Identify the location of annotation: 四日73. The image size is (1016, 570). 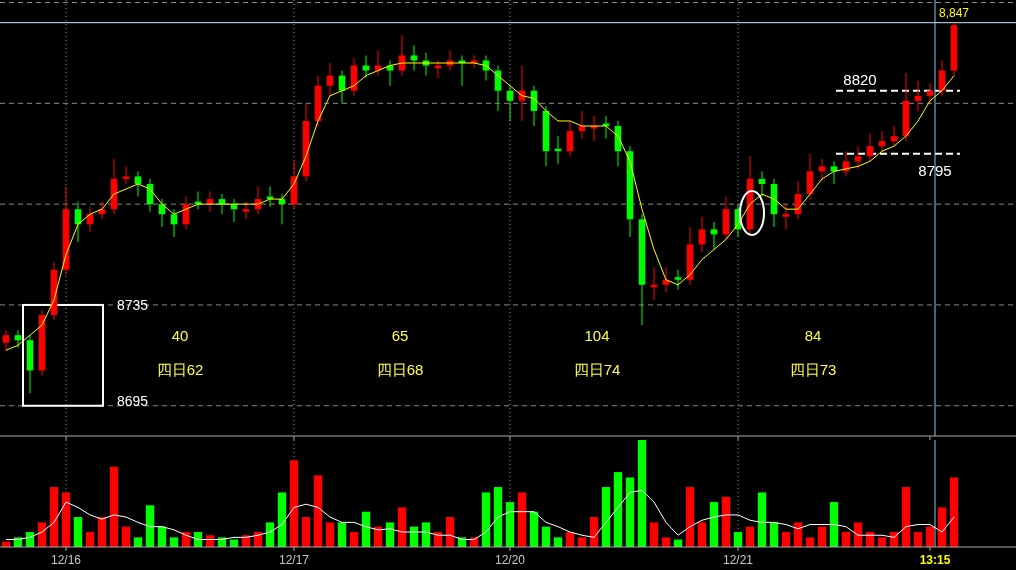
(813, 369).